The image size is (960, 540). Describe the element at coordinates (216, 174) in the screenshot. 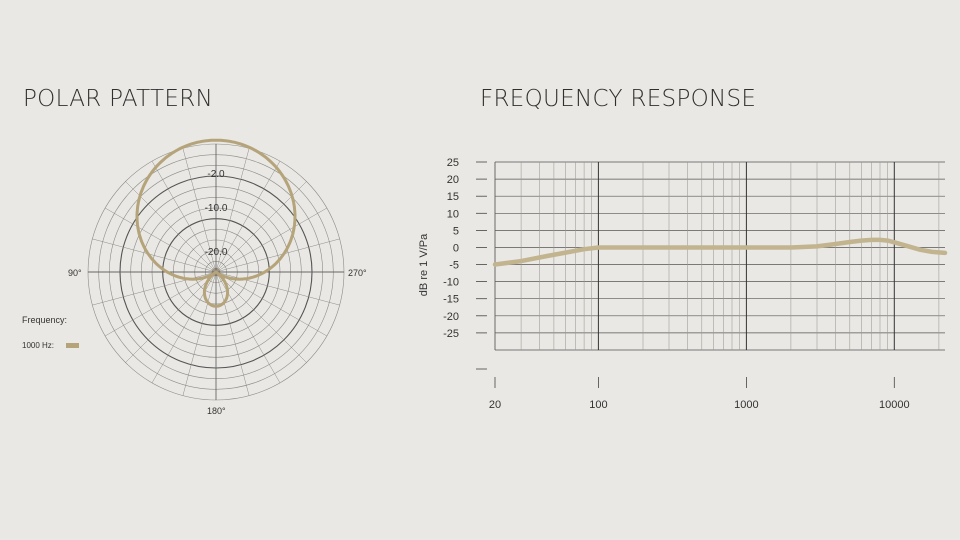

I see `ring-label-2: -2.0` at that location.